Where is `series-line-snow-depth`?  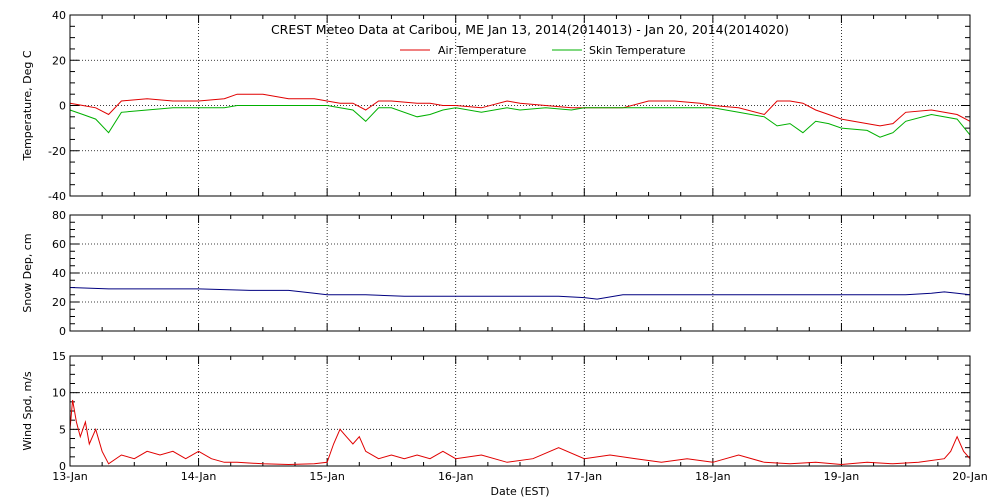 series-line-snow-depth is located at coordinates (520, 293).